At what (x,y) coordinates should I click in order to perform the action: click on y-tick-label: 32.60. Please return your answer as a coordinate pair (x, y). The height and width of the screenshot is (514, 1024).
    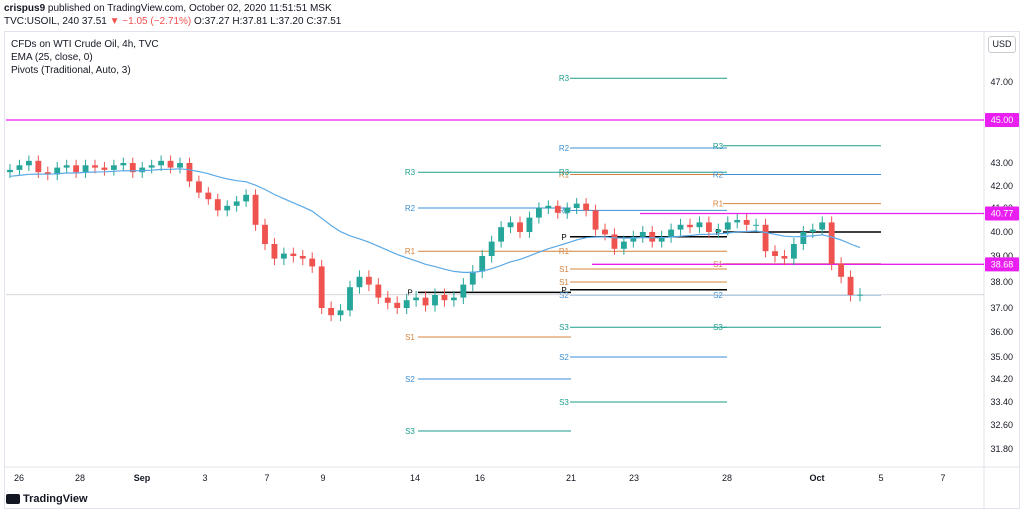
    Looking at the image, I should click on (1001, 425).